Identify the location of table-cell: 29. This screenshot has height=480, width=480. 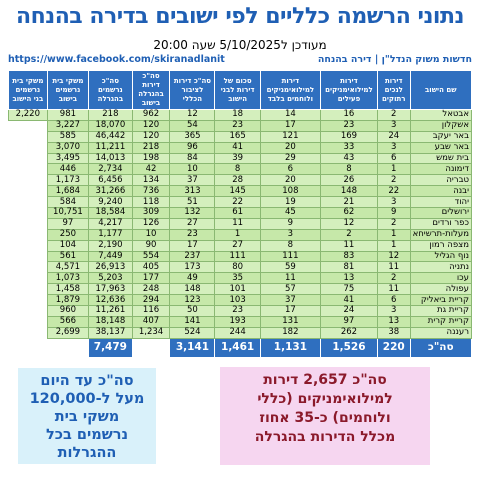
(290, 158).